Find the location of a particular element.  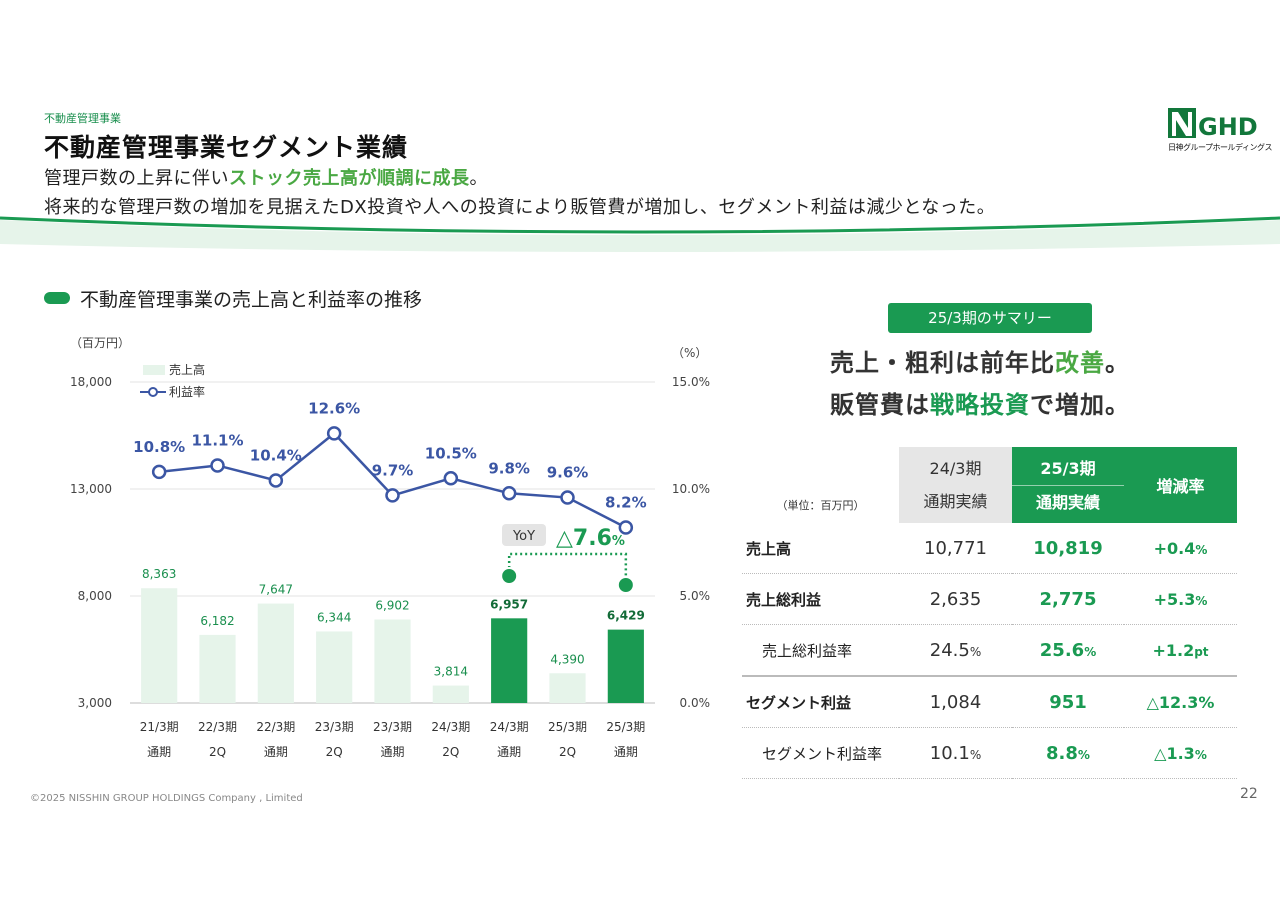

table-row: セグメント利益 1,084 951 △12.3% is located at coordinates (989, 702).